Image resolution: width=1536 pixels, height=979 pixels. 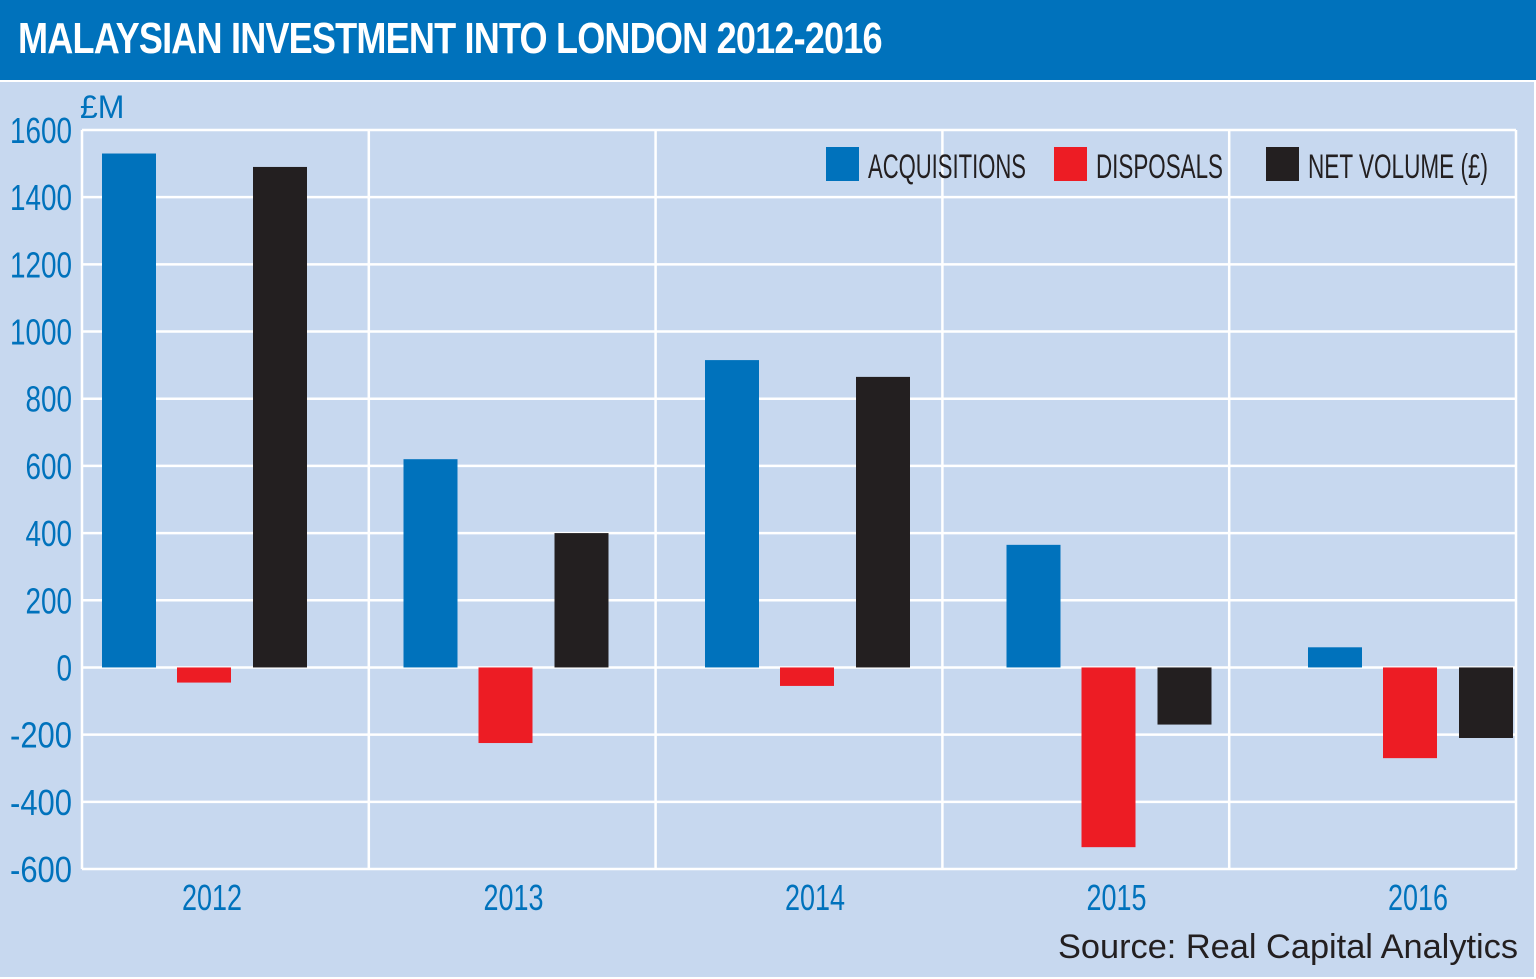 What do you see at coordinates (883, 522) in the screenshot?
I see `bar-net-volume-2014` at bounding box center [883, 522].